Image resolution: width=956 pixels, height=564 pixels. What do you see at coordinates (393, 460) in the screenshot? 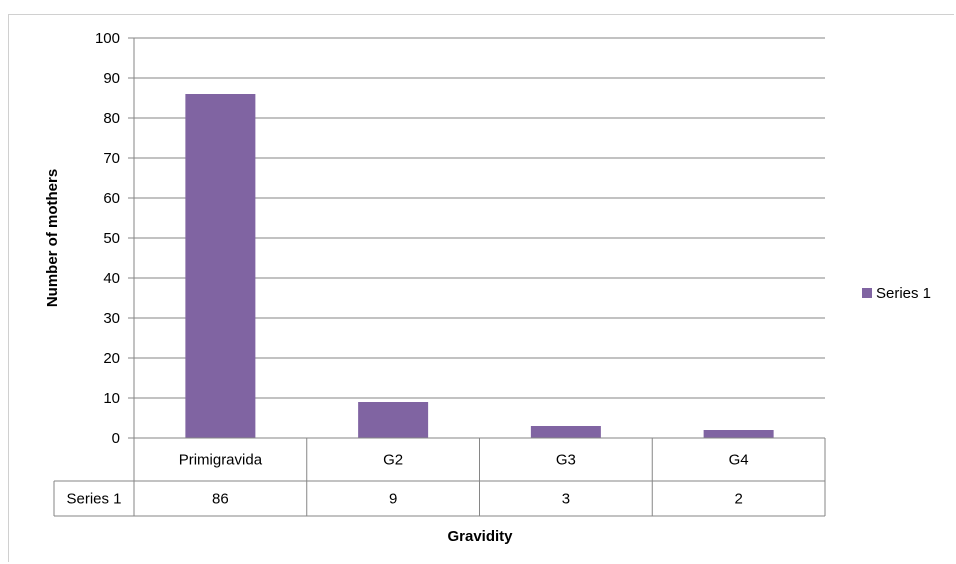
I see `x-category-label: G2` at bounding box center [393, 460].